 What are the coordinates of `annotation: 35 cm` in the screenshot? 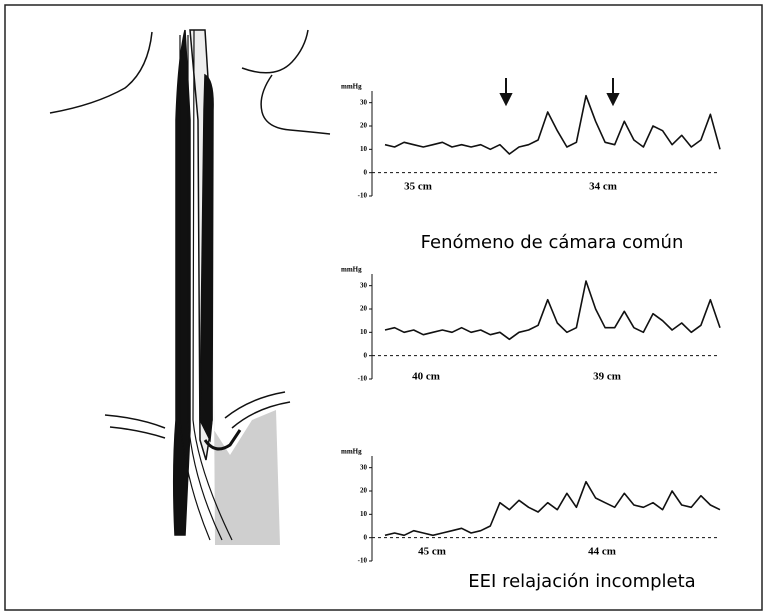 It's located at (418, 187).